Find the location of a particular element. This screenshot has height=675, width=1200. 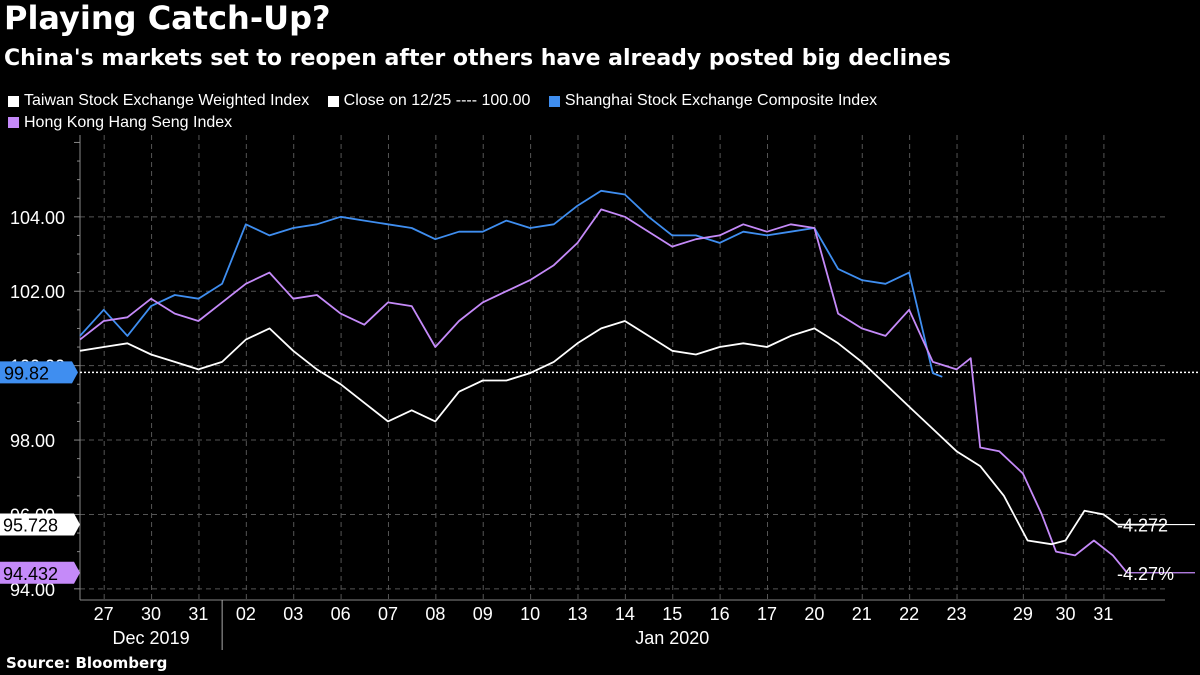

x-tick-label: 29 is located at coordinates (1023, 614).